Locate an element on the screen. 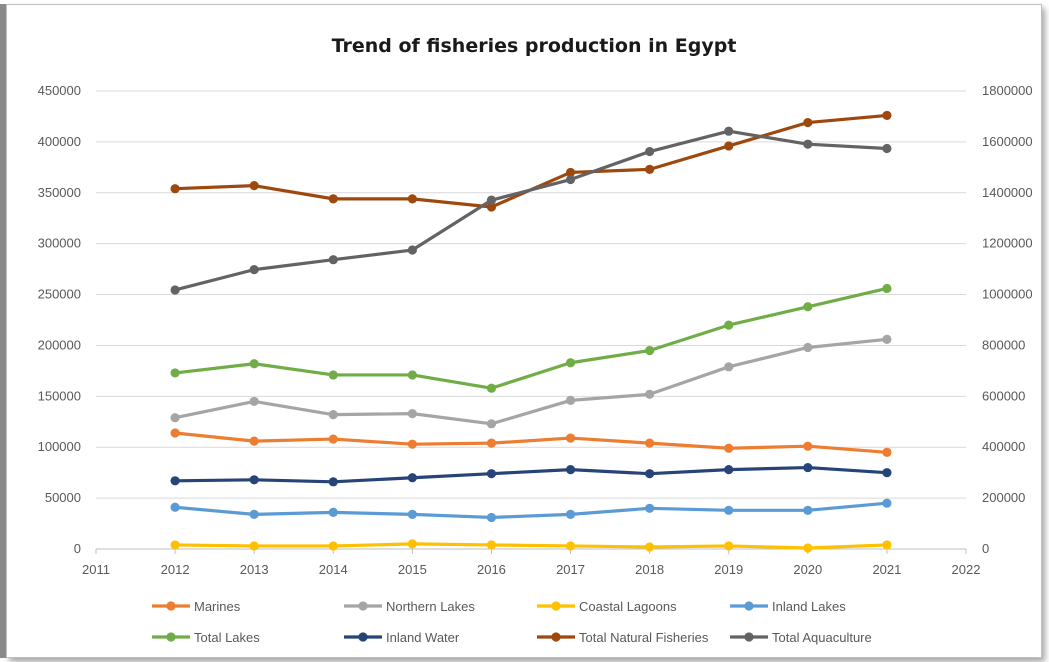 This screenshot has width=1049, height=662. y2-tick-label: 1800000 is located at coordinates (1007, 90).